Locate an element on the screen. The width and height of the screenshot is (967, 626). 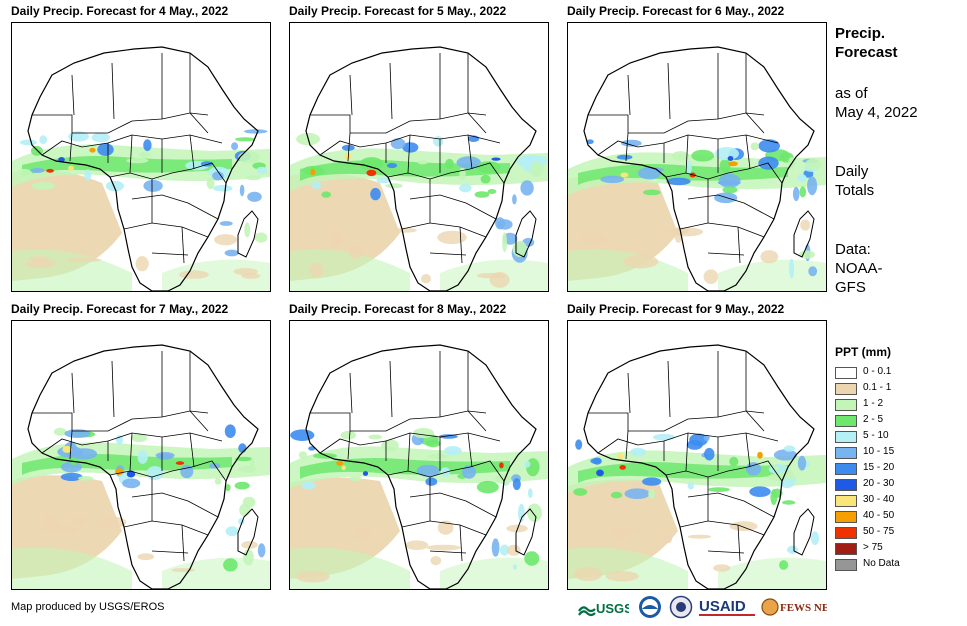
legend-item: 5 - 10 is located at coordinates (897, 437).